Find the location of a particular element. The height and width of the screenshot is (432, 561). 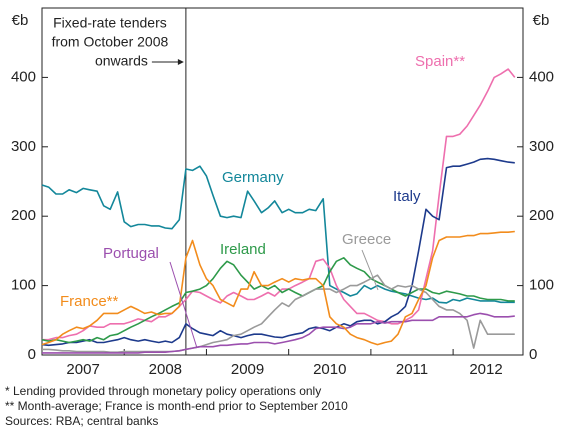

series-label: Portugal is located at coordinates (131, 253).